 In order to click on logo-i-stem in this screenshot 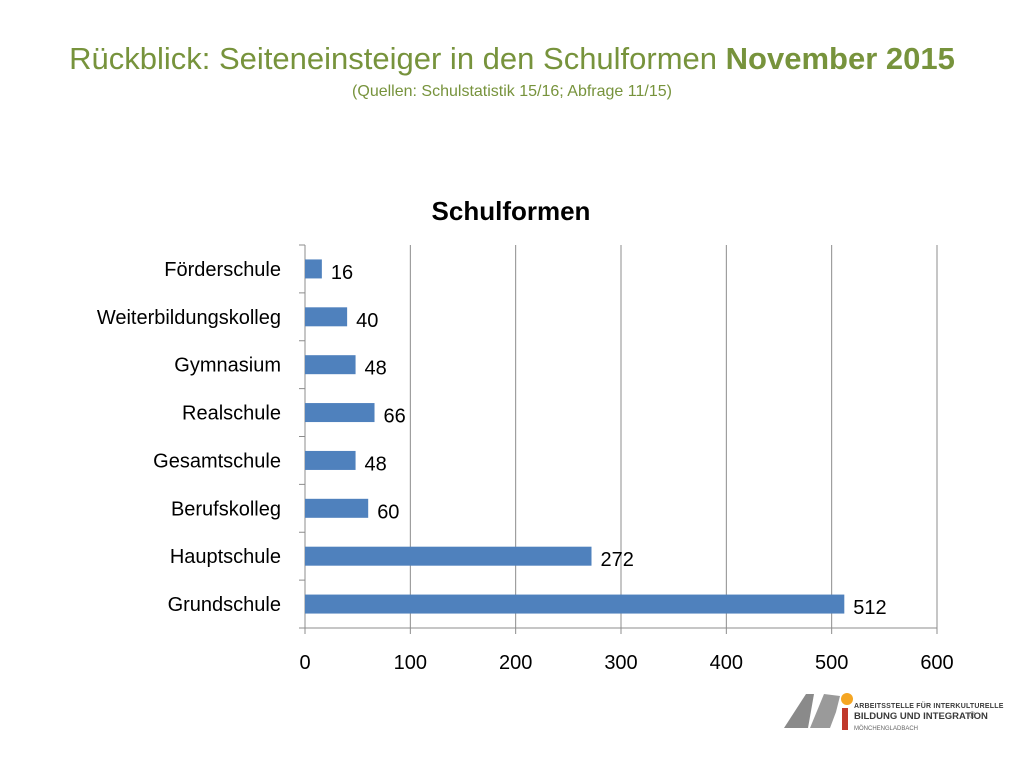, I will do `click(845, 719)`.